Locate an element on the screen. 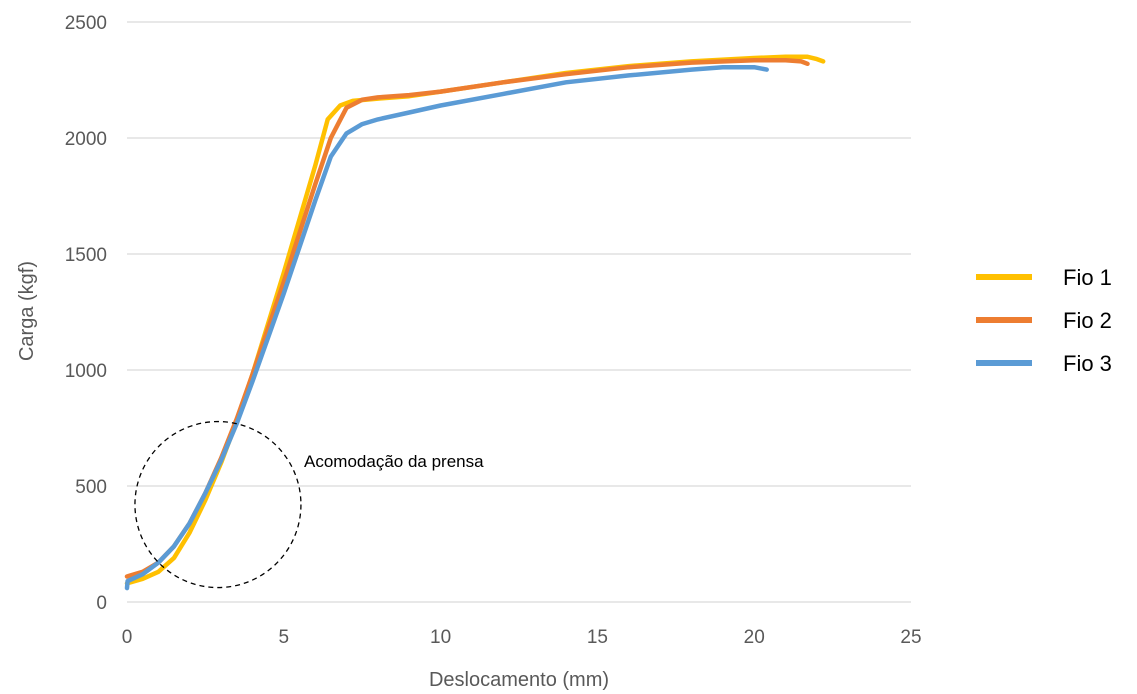 This screenshot has width=1137, height=694. annotation: Acomodação da prensa is located at coordinates (309, 504).